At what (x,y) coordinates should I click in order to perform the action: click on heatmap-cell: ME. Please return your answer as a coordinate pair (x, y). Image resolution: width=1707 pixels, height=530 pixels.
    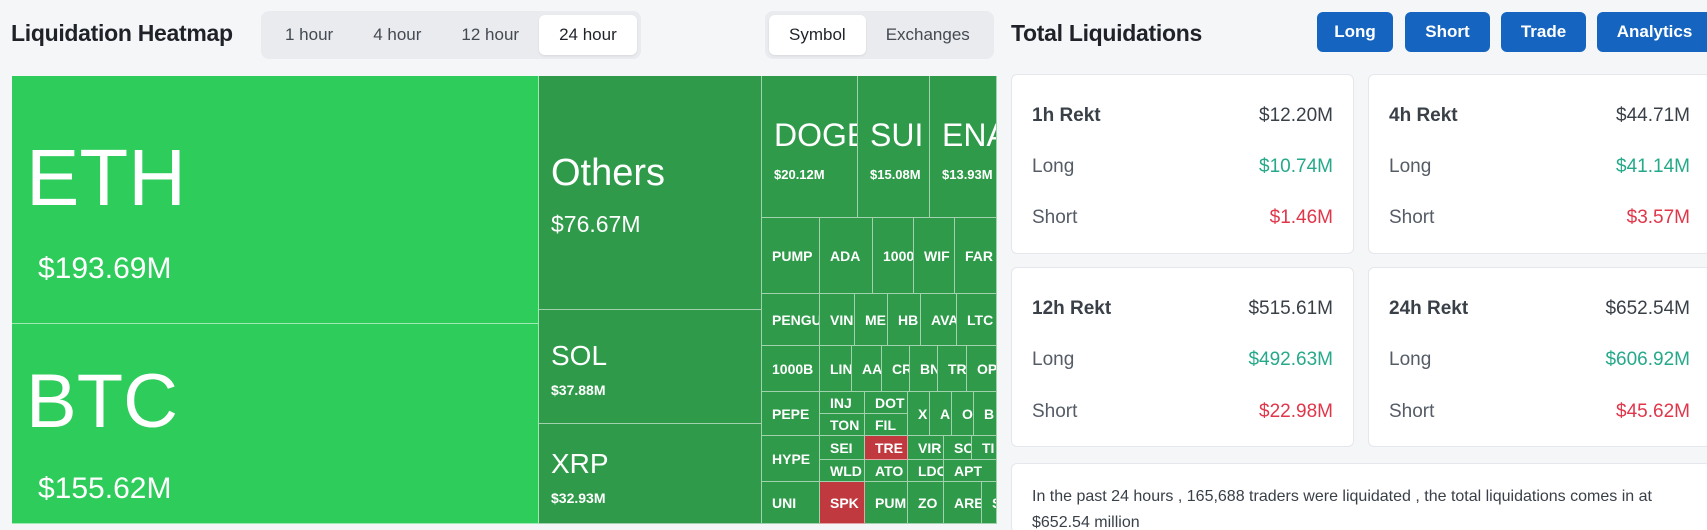
    Looking at the image, I should click on (871, 320).